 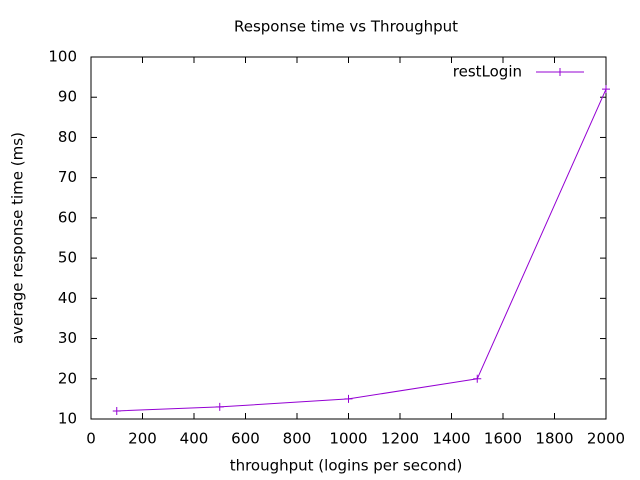 I want to click on y-tick-label: 30, so click(x=67, y=338).